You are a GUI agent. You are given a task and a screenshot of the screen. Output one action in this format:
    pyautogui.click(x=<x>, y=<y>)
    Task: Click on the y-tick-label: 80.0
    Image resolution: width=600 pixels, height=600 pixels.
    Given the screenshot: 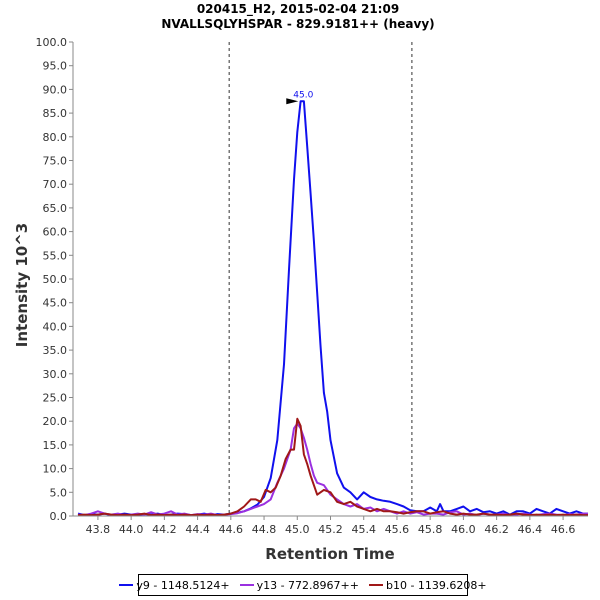 What is the action you would take?
    pyautogui.click(x=55, y=137)
    